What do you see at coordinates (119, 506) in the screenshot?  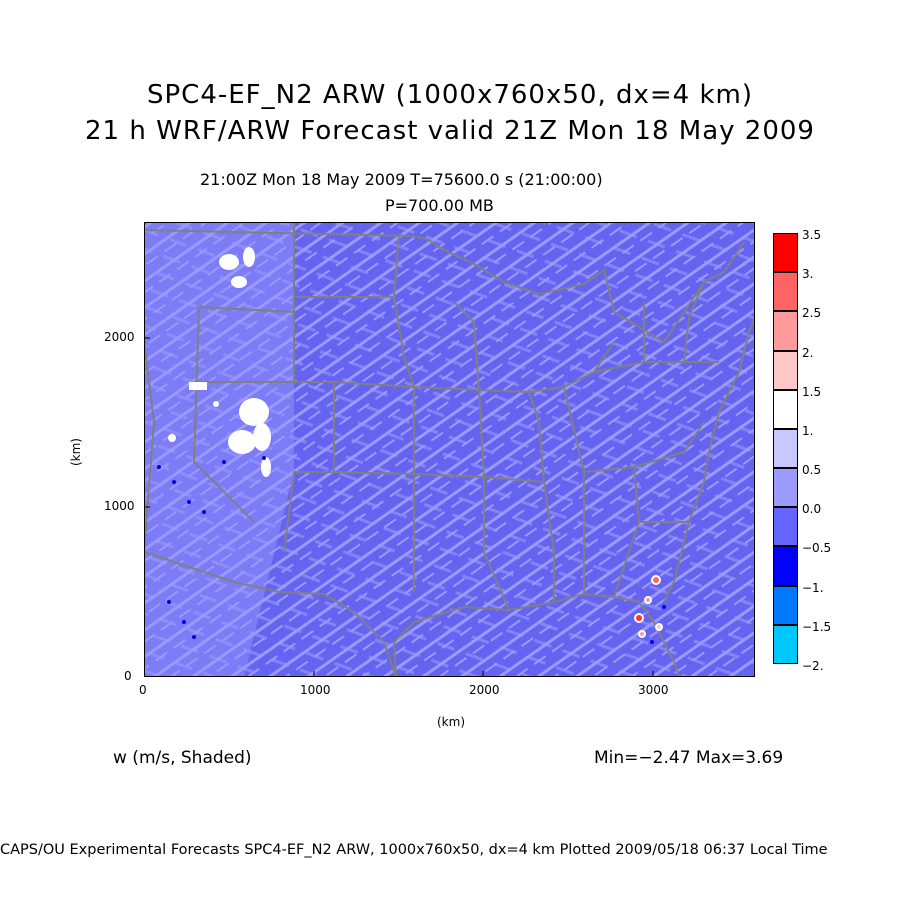 I see `y-tick-1000: 1000` at bounding box center [119, 506].